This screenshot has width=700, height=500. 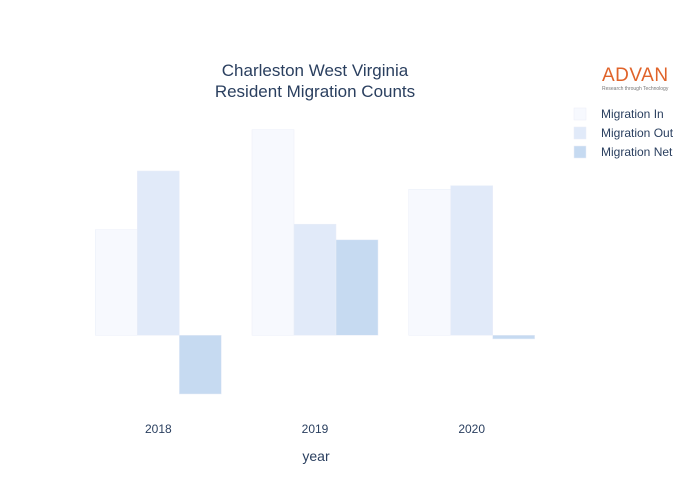 I want to click on advan-logo: ADVAN Research through Technology, so click(x=638, y=79).